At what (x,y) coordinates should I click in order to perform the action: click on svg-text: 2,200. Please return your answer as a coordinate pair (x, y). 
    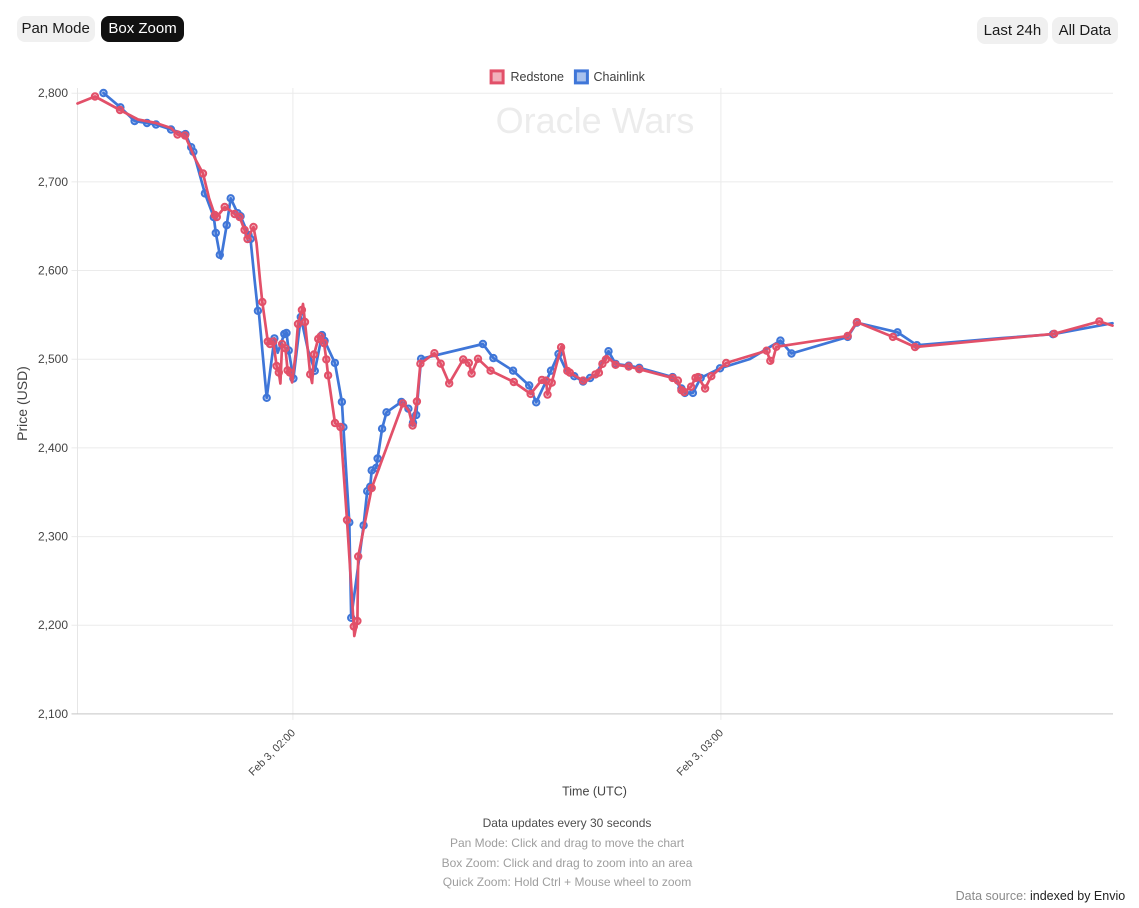
    Looking at the image, I should click on (53, 625).